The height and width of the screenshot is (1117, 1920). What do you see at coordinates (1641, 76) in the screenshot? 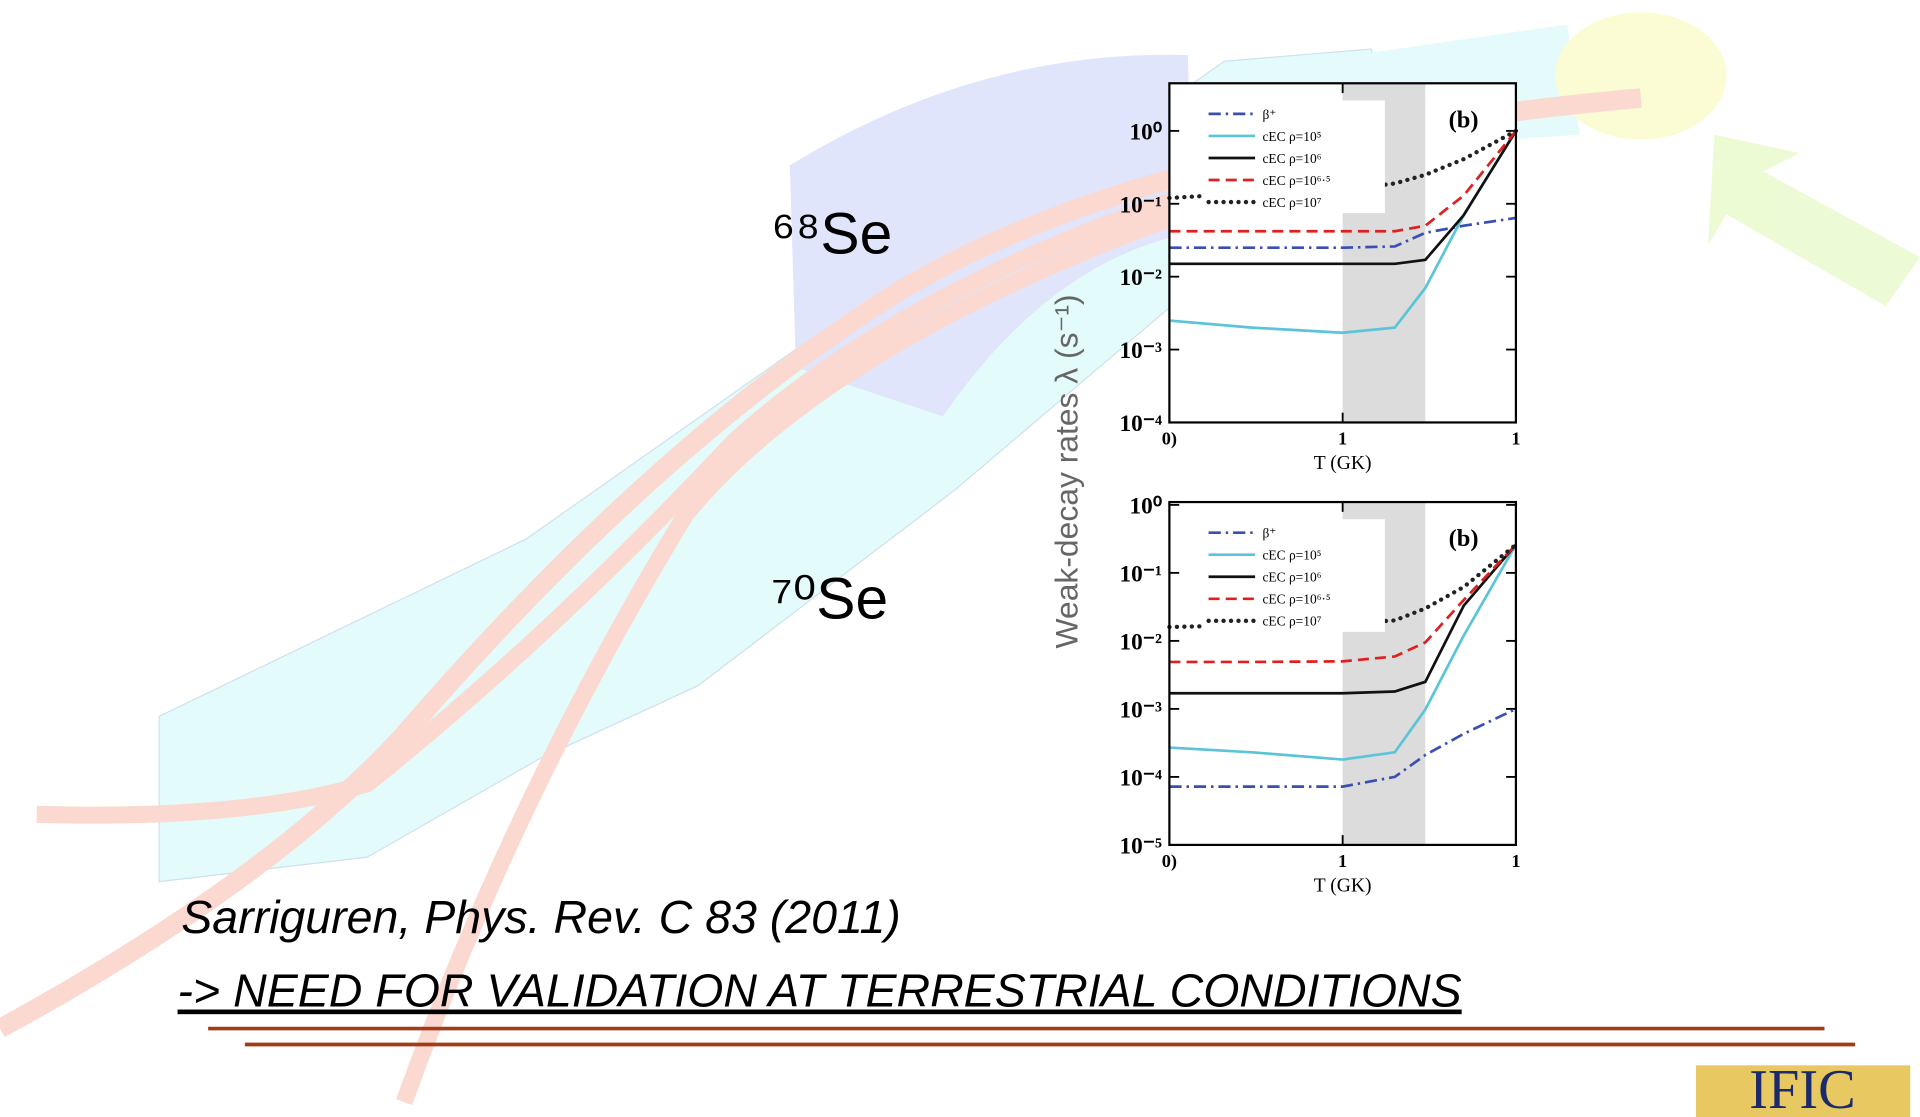
I see `target` at bounding box center [1641, 76].